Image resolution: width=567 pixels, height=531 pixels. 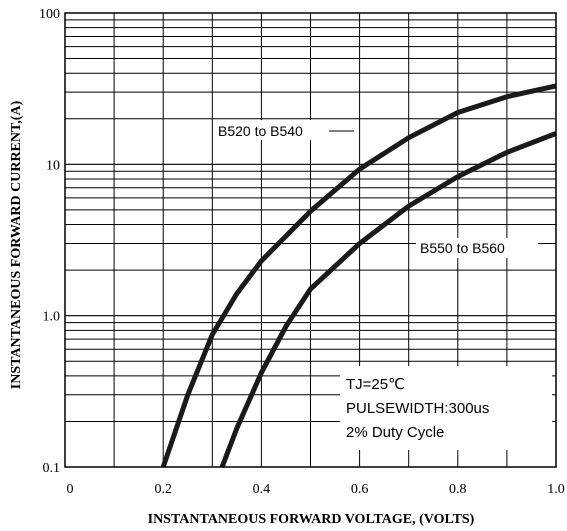 I want to click on y-tick-labels: 100 10 1.0 0.1, so click(x=49, y=241).